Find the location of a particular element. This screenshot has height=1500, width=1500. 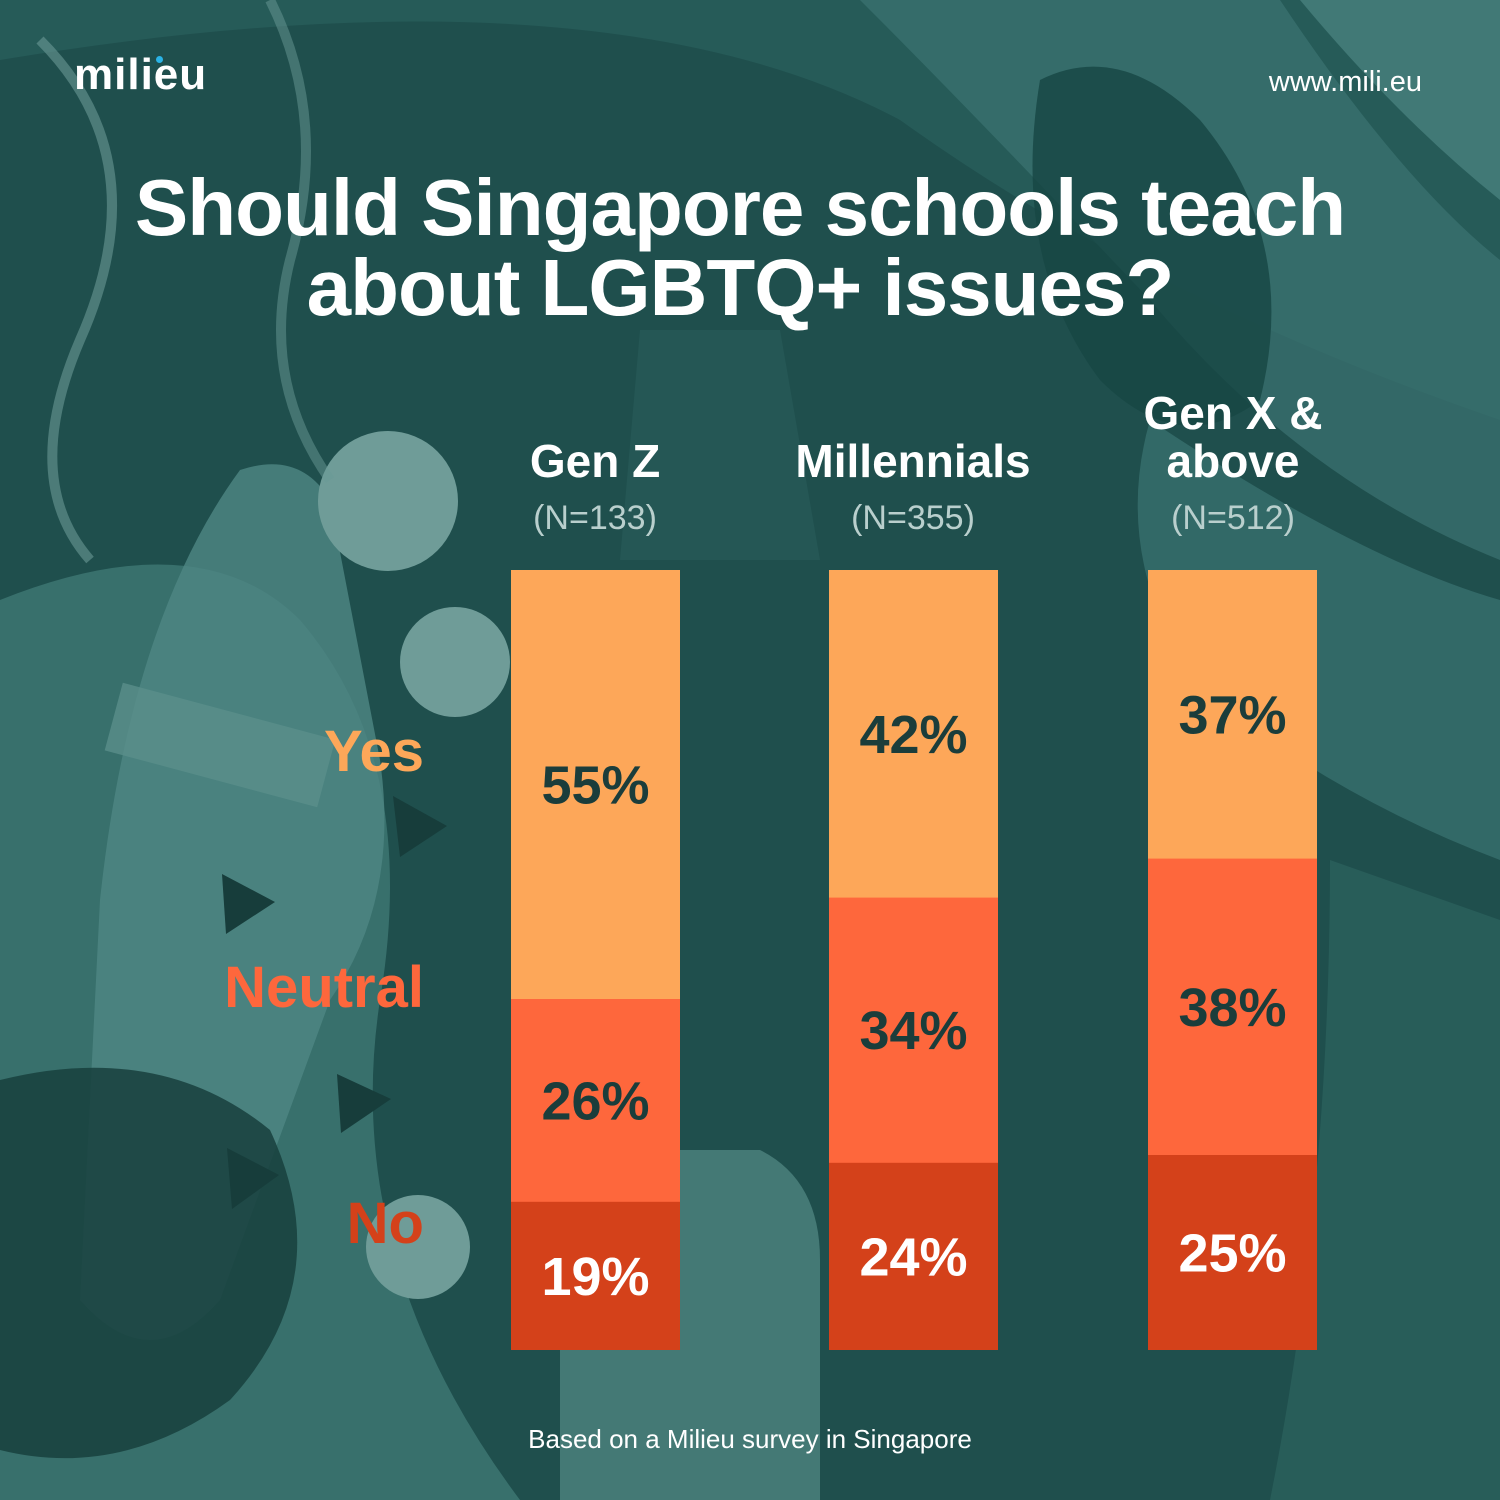

data-label-no-2: 25% is located at coordinates (1232, 1254).